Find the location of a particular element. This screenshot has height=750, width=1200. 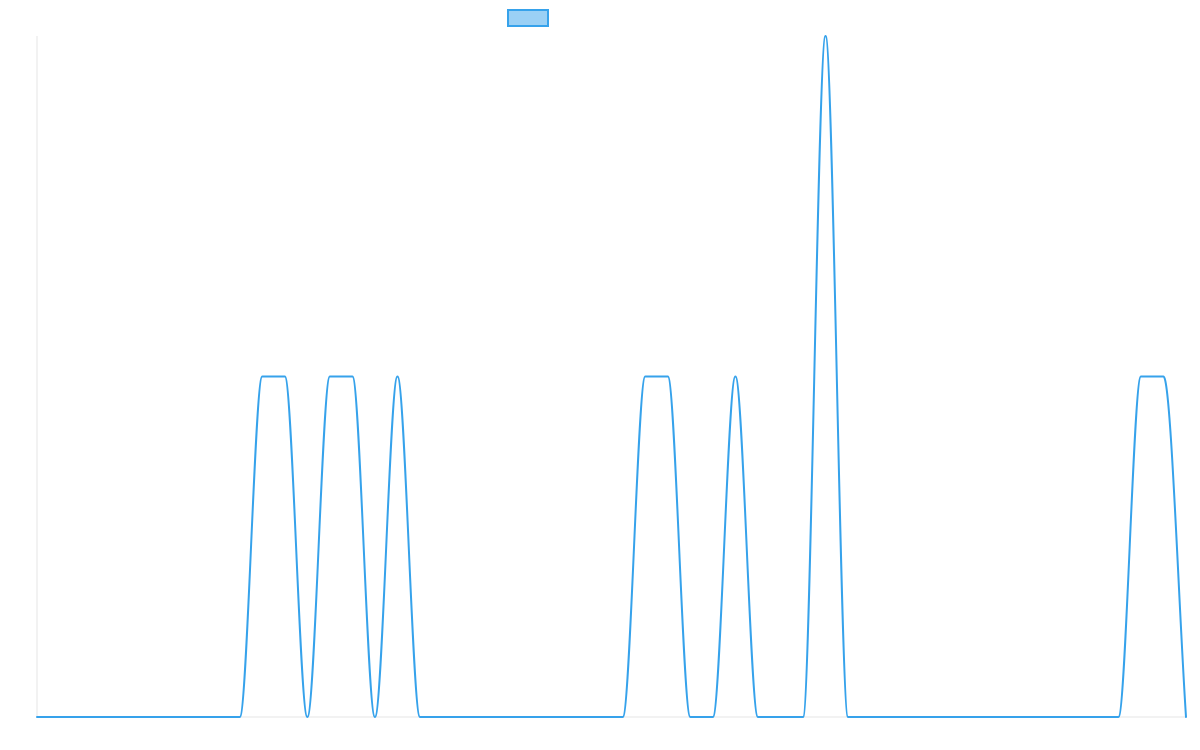

chart-legend is located at coordinates (528, 18).